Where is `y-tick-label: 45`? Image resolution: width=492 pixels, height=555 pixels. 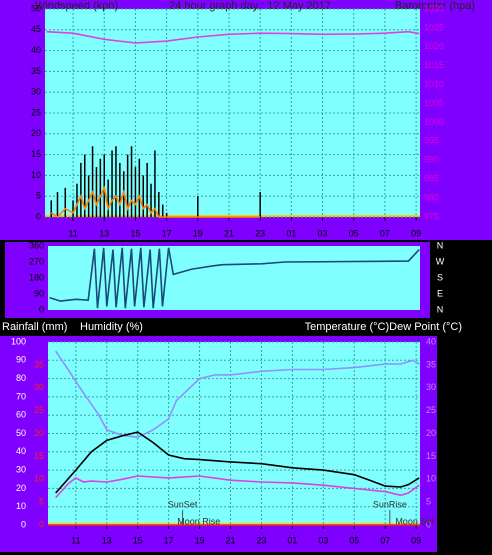
y-tick-label: 45 is located at coordinates (36, 29).